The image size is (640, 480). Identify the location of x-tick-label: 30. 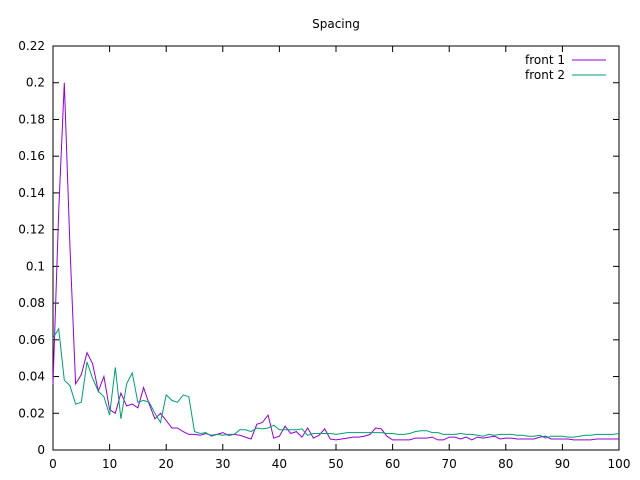
(222, 464).